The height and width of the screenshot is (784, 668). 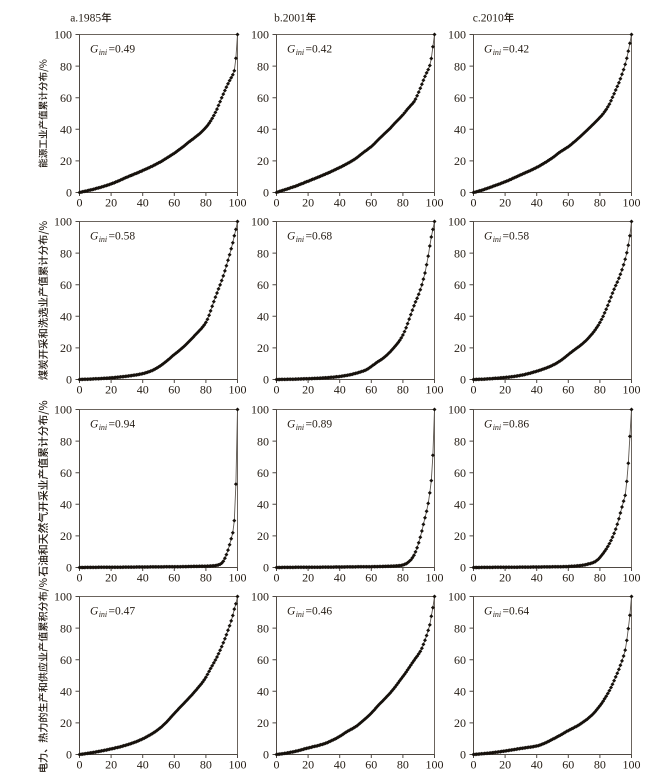 I want to click on svg-text: =0.64, so click(x=516, y=611).